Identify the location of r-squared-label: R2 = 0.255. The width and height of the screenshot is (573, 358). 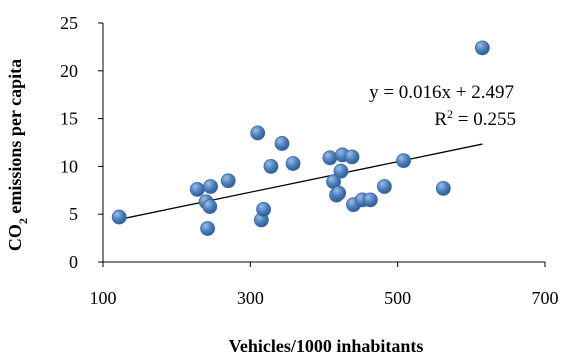
(475, 118).